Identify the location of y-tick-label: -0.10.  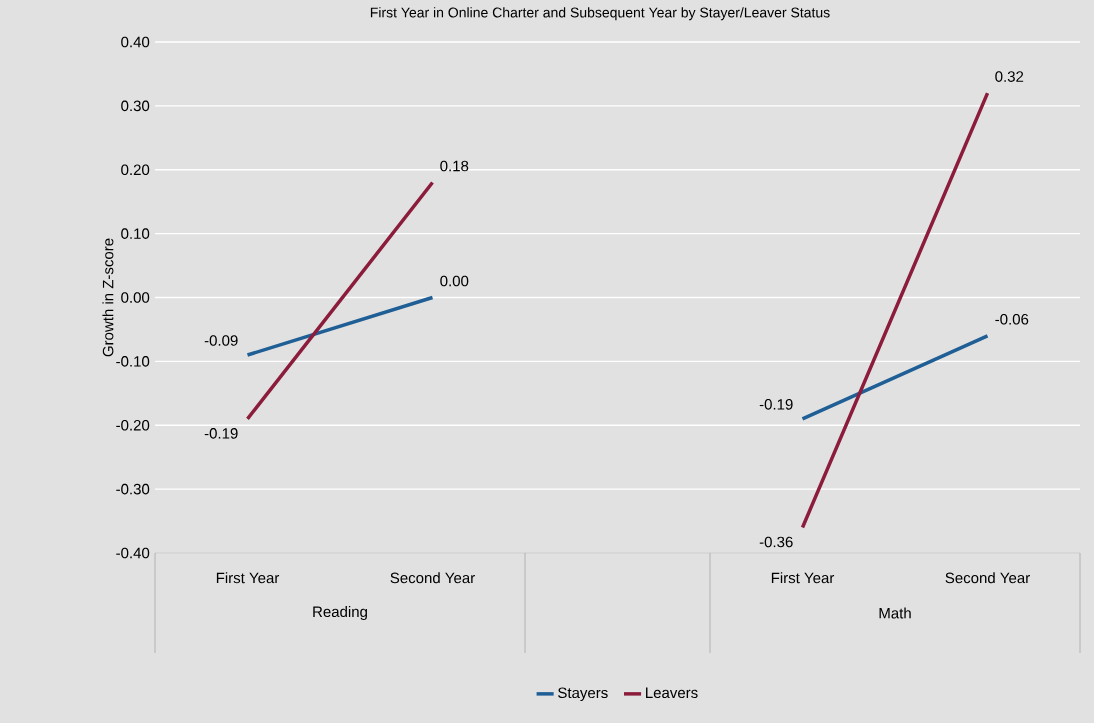
(133, 361).